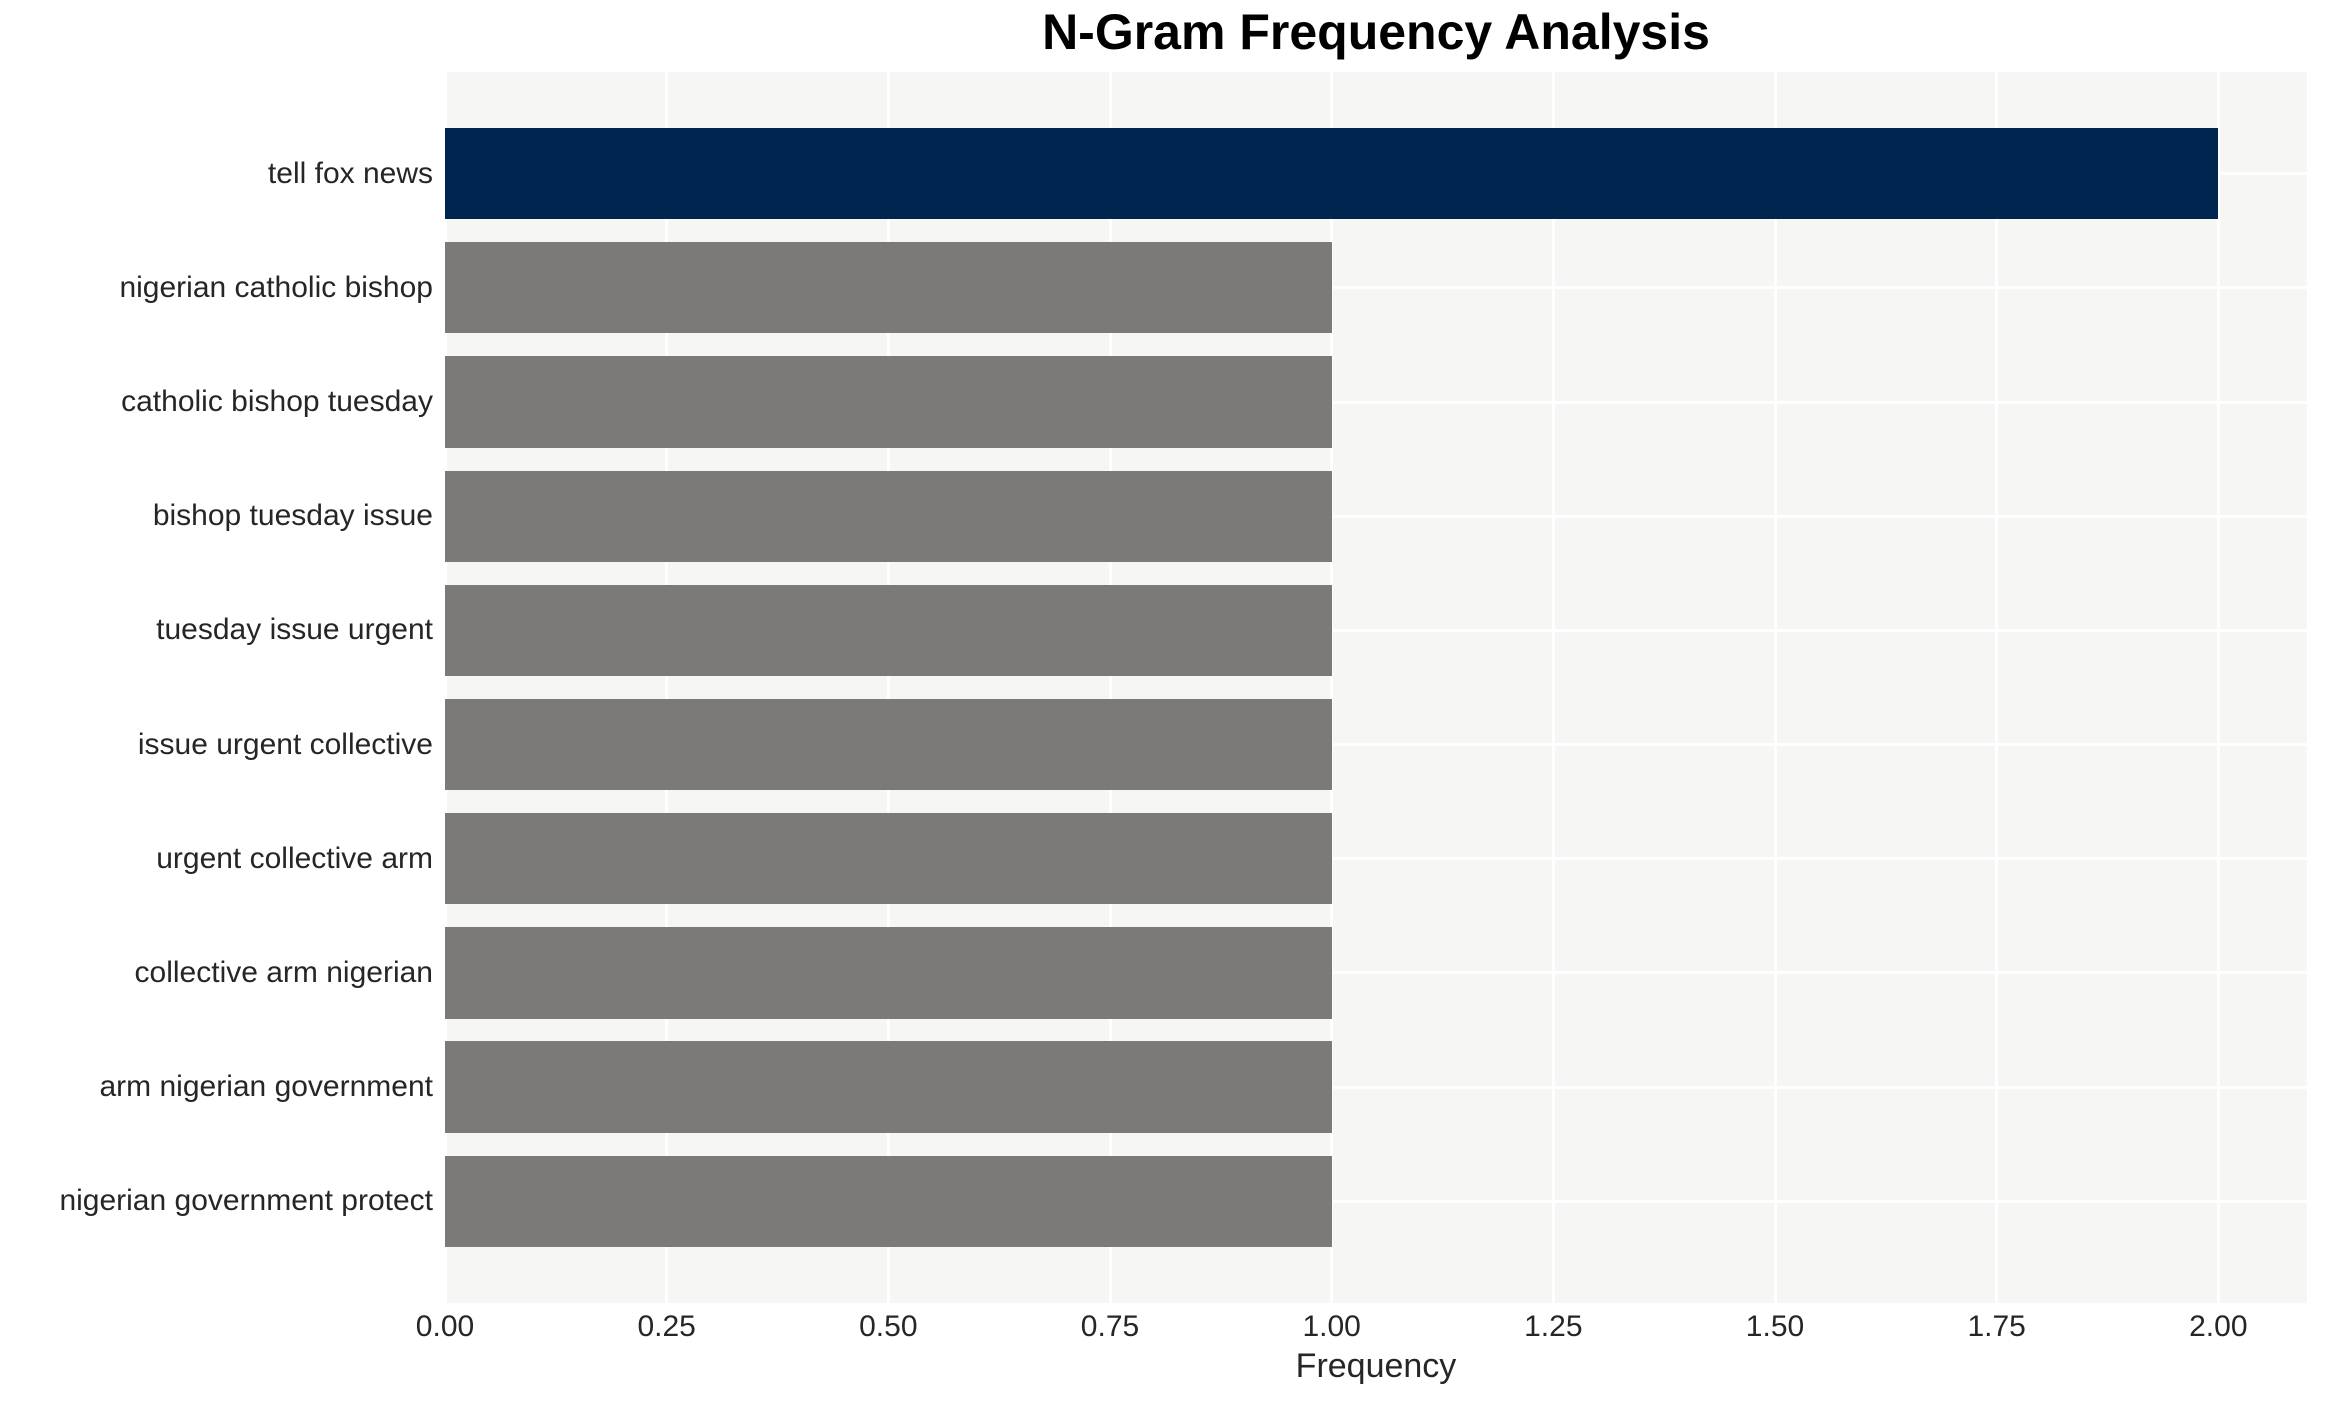  What do you see at coordinates (1553, 1326) in the screenshot?
I see `x-tick-label: 1.25` at bounding box center [1553, 1326].